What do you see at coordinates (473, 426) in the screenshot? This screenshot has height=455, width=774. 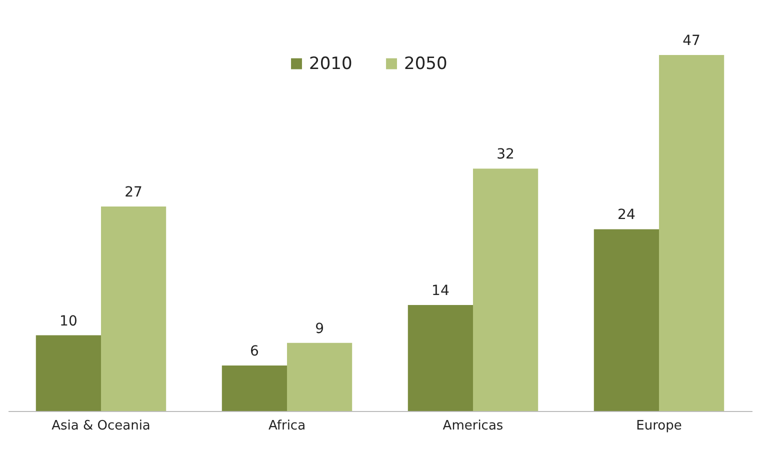 I see `x-tick-label: Americas` at bounding box center [473, 426].